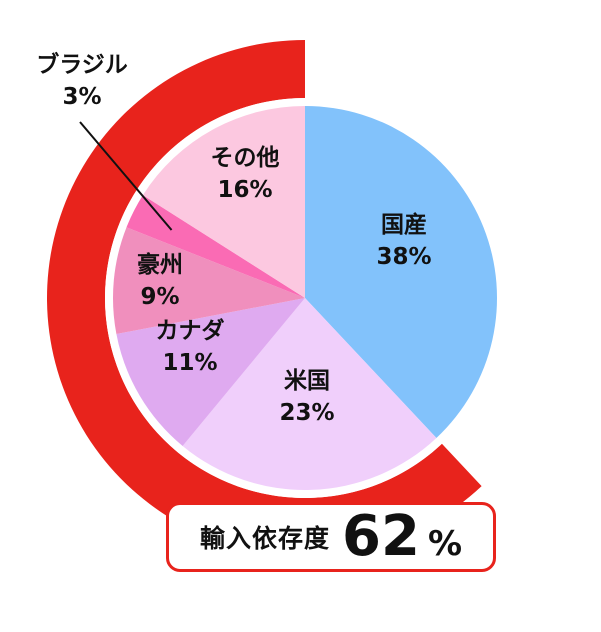 The height and width of the screenshot is (632, 601). I want to click on slice-label-canada: カナダ, so click(190, 330).